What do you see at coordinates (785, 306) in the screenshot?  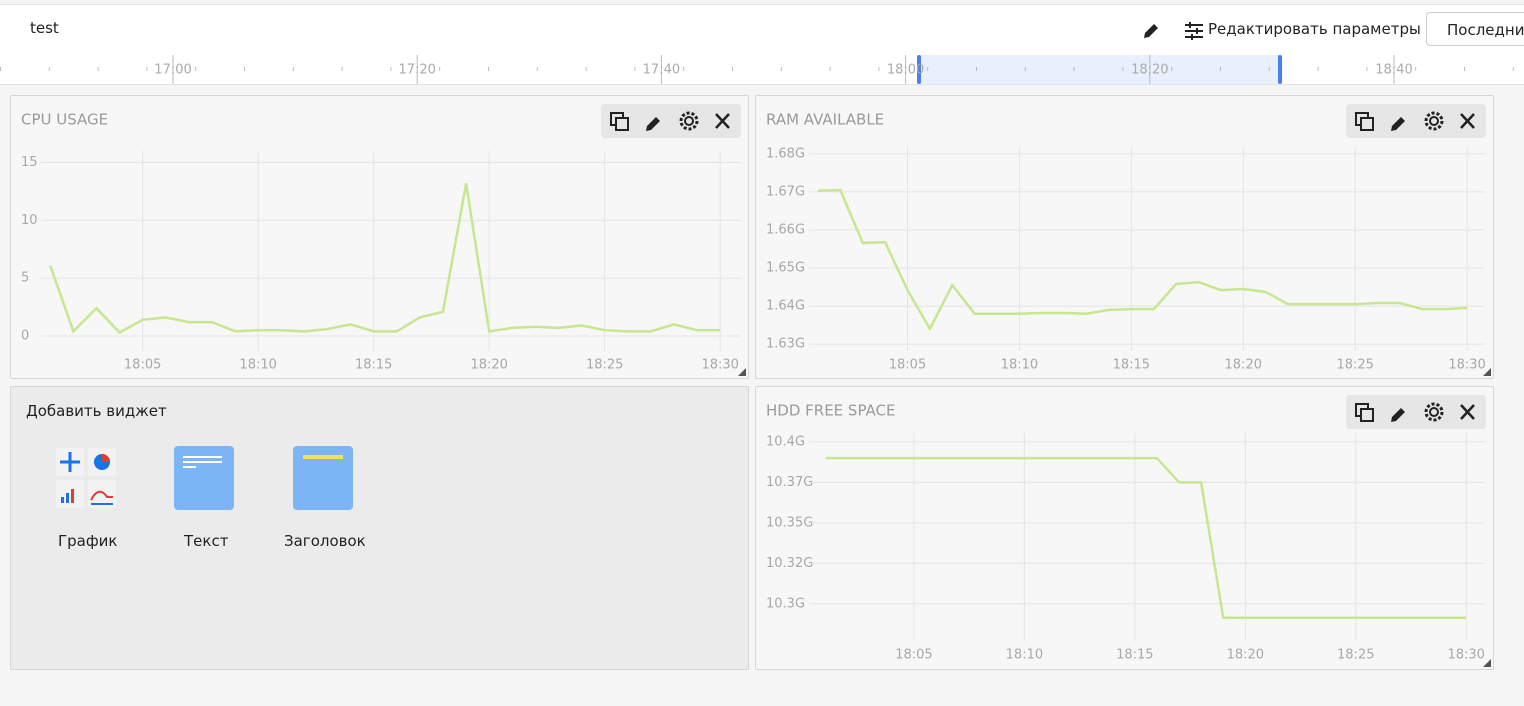 I see `y-tick-label: 1.64G` at bounding box center [785, 306].